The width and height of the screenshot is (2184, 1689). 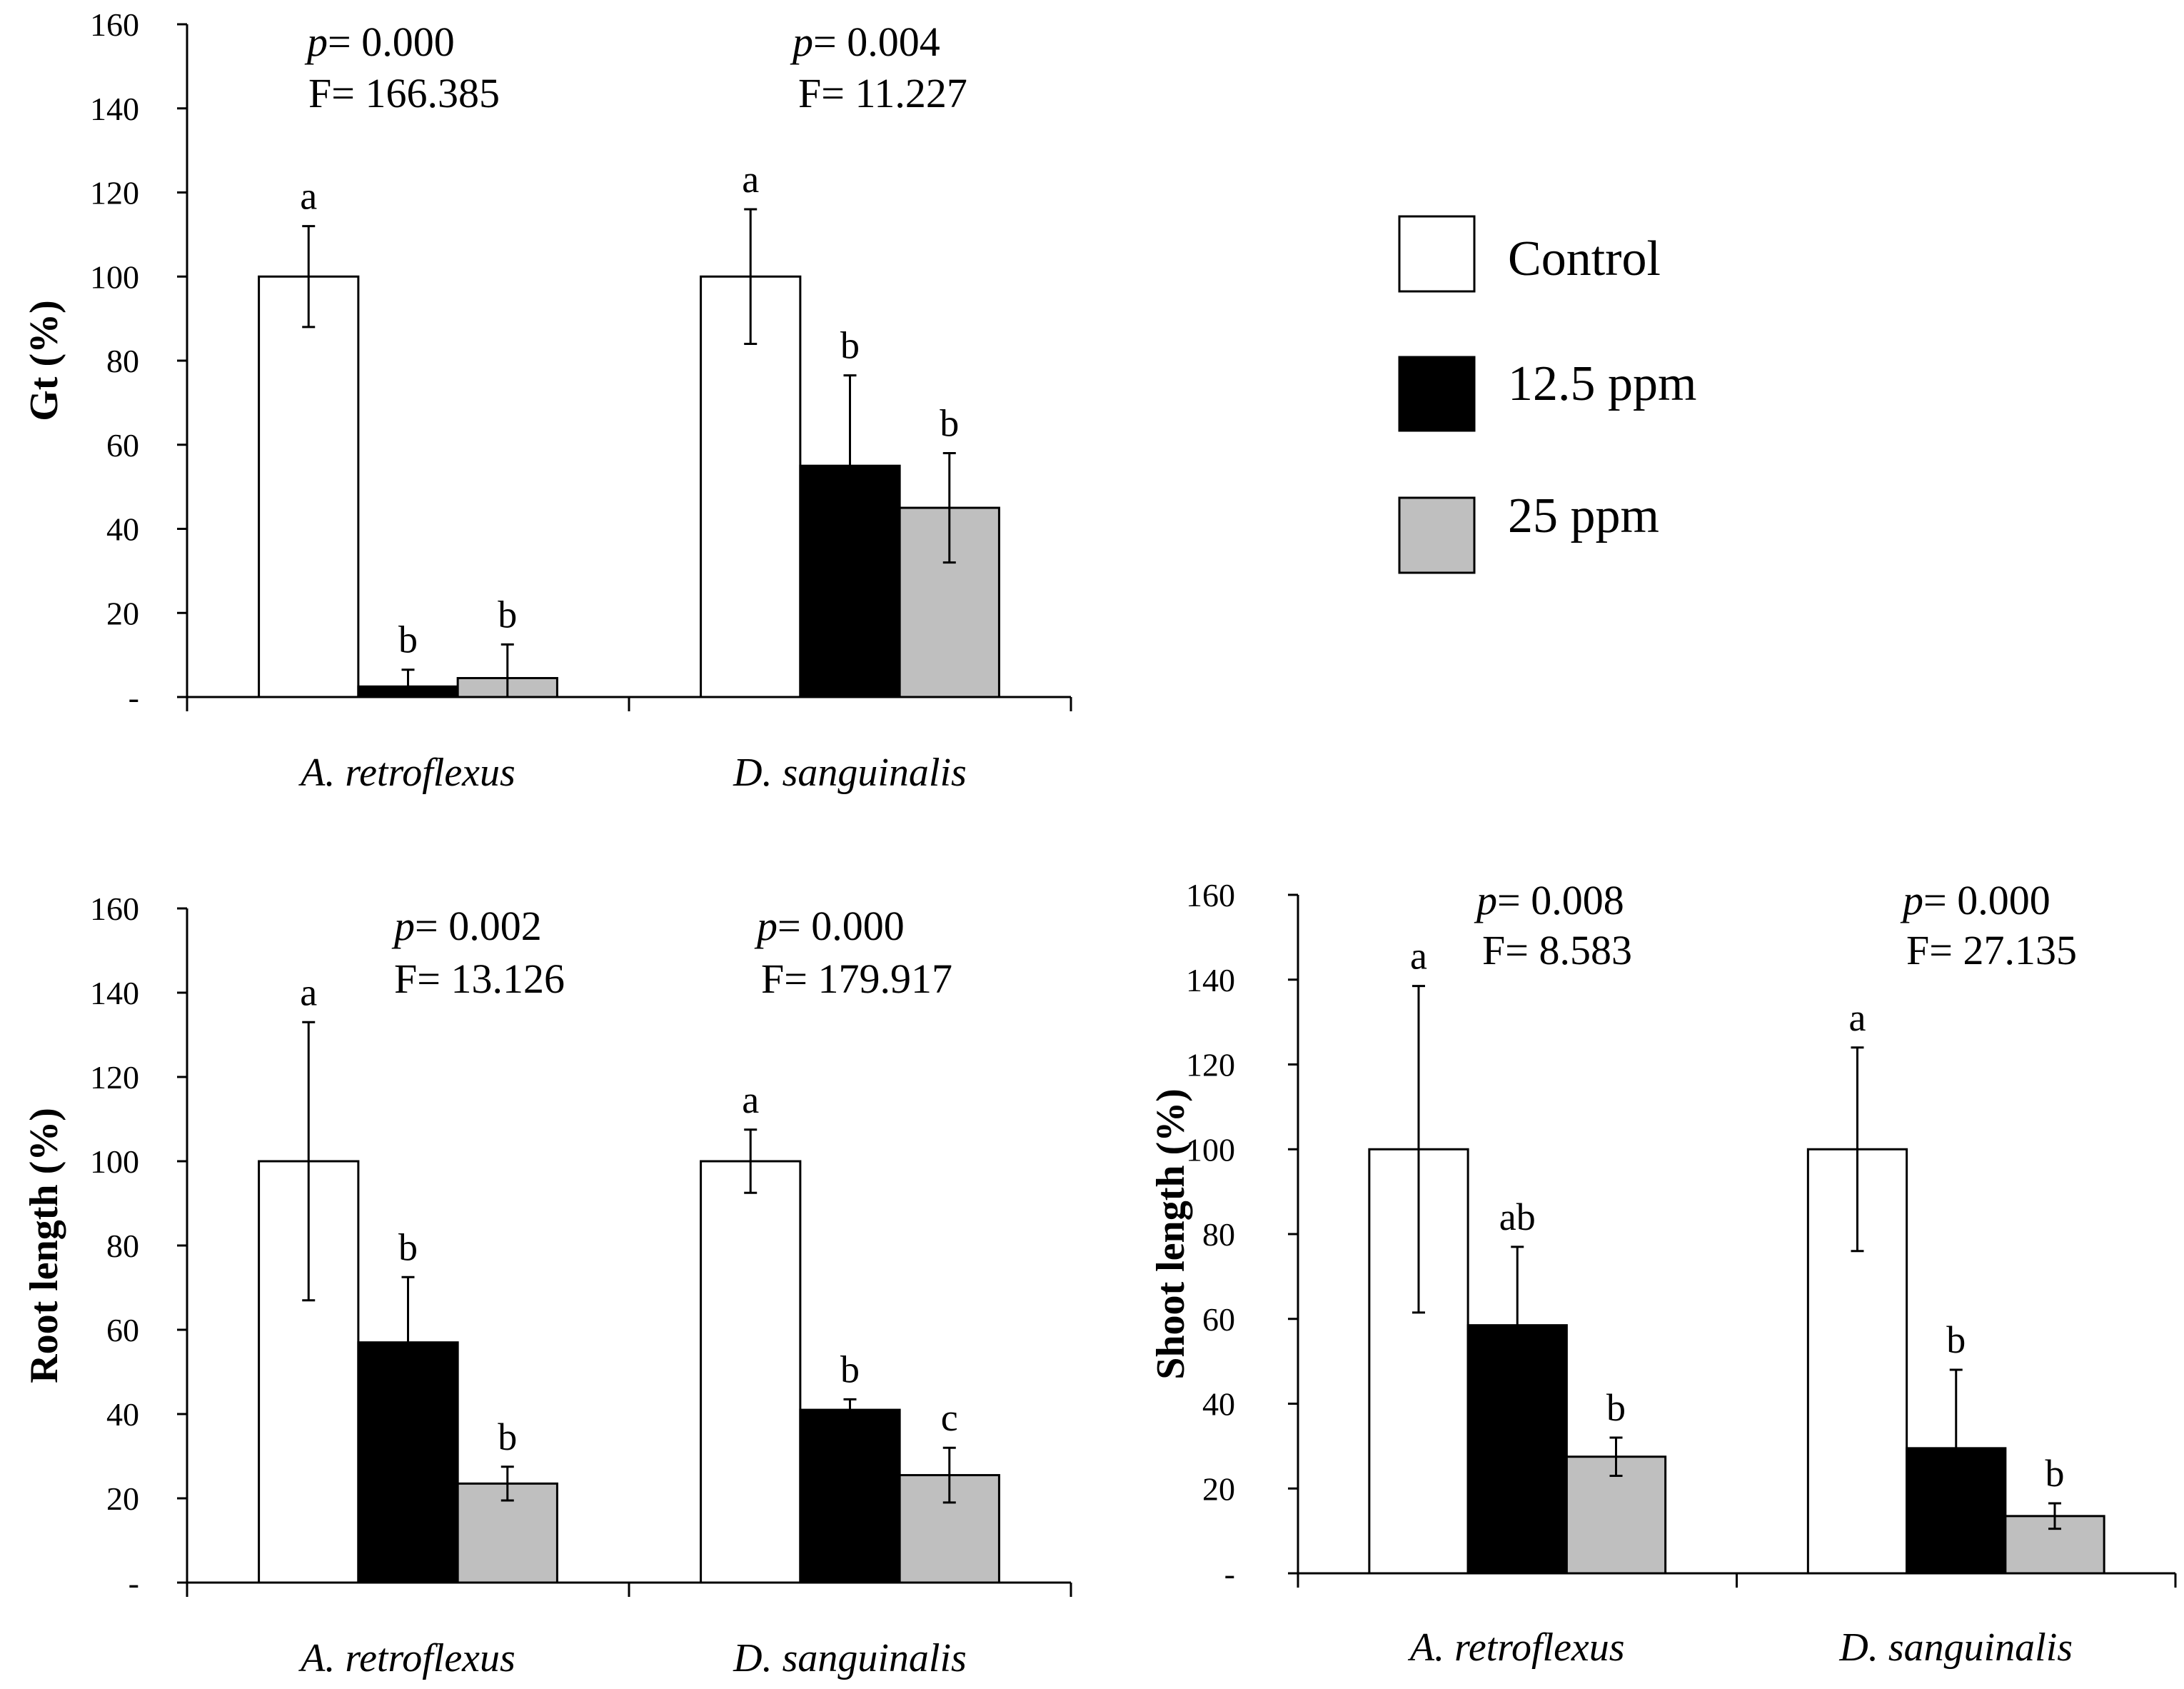 What do you see at coordinates (479, 979) in the screenshot?
I see `f-value-label: F= 13.126` at bounding box center [479, 979].